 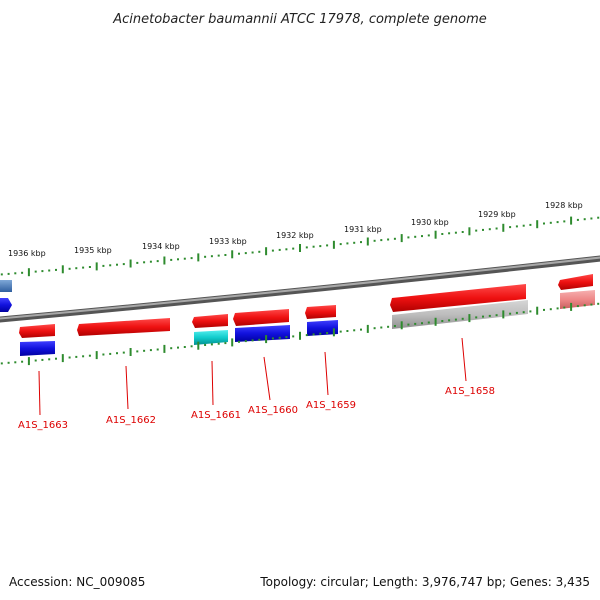 What do you see at coordinates (577, 299) in the screenshot?
I see `cog-box-right-edge` at bounding box center [577, 299].